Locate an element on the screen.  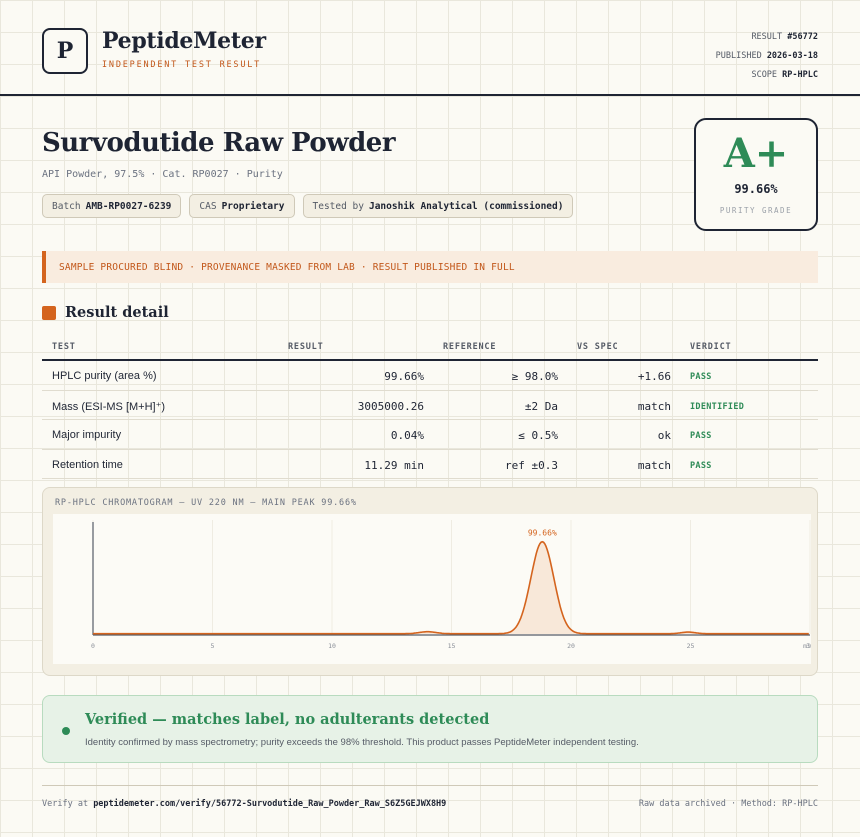
cell-reference: ≥ 98.0% is located at coordinates (534, 376).